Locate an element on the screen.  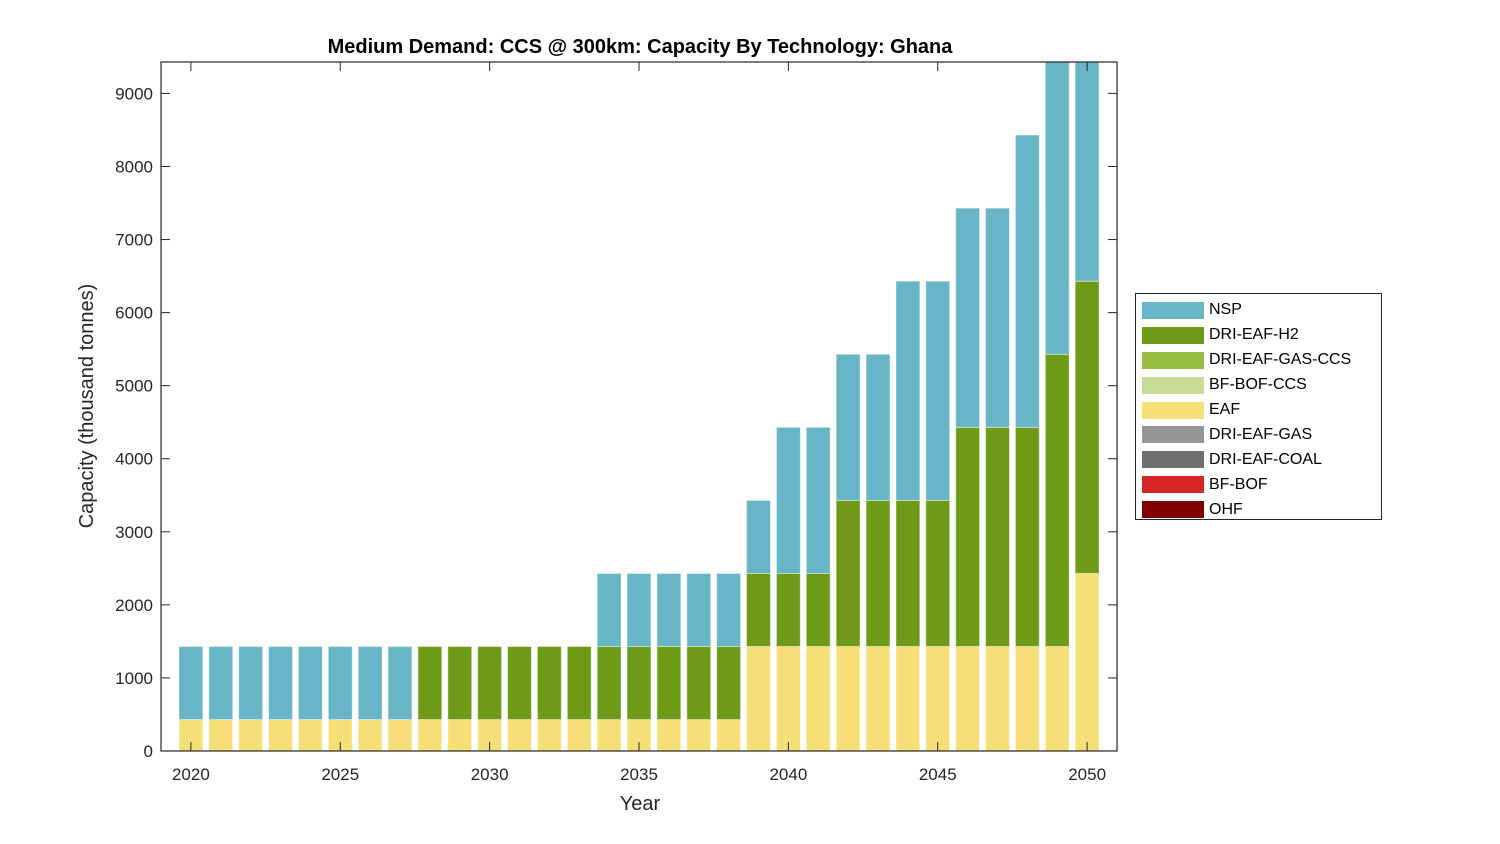
bar-segment-nsp-2042 is located at coordinates (848, 427).